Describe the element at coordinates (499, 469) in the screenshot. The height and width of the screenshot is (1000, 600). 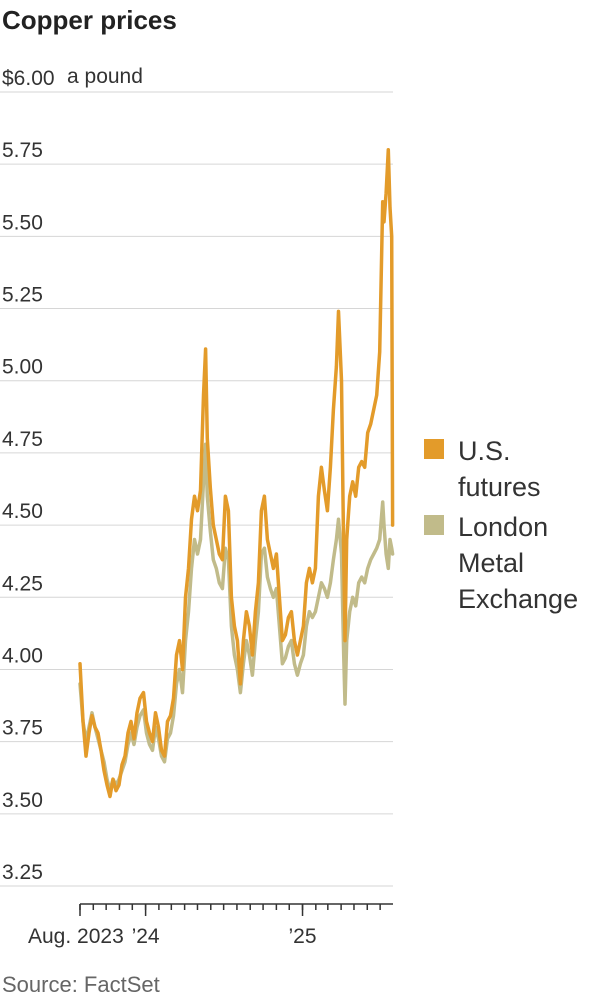
I see `legend-label: U.S. futures` at that location.